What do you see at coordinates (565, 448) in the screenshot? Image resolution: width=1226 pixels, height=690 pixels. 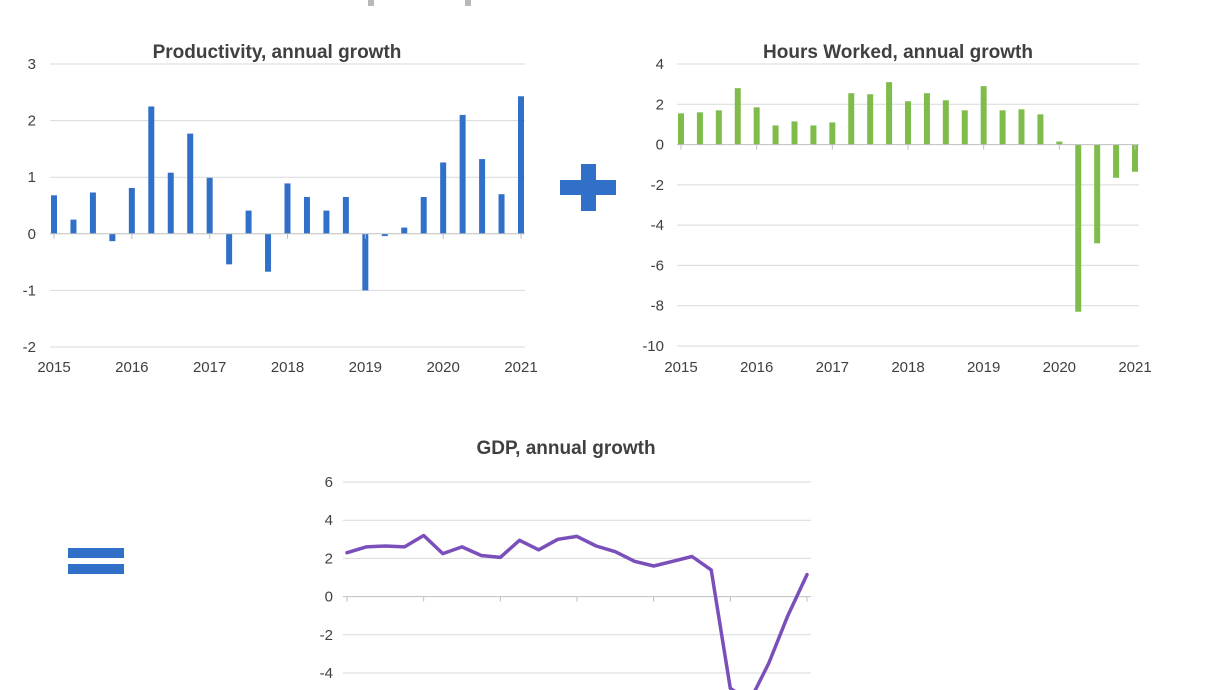 I see `chart-title: GDP, annual growth` at bounding box center [565, 448].